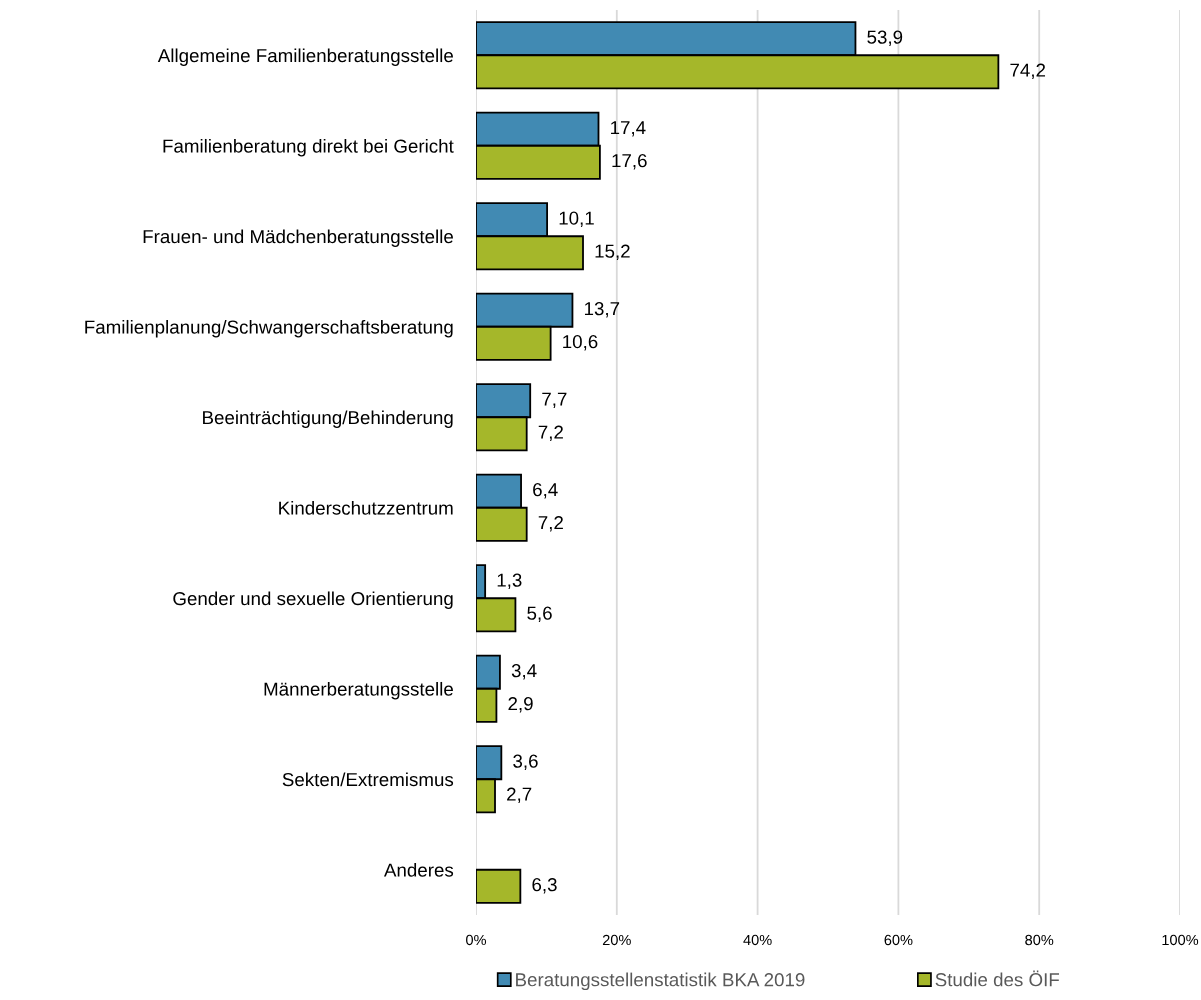 This screenshot has width=1201, height=1000. What do you see at coordinates (368, 779) in the screenshot?
I see `y-tick-label: Sekten/Extremismus` at bounding box center [368, 779].